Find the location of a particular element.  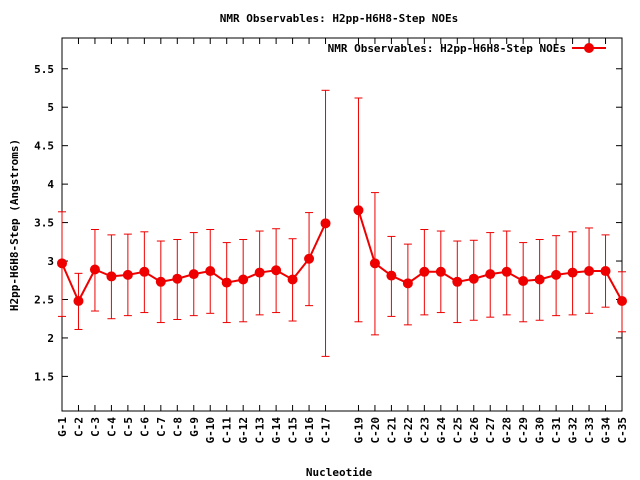

x-tick-label: C-20 is located at coordinates (375, 430).